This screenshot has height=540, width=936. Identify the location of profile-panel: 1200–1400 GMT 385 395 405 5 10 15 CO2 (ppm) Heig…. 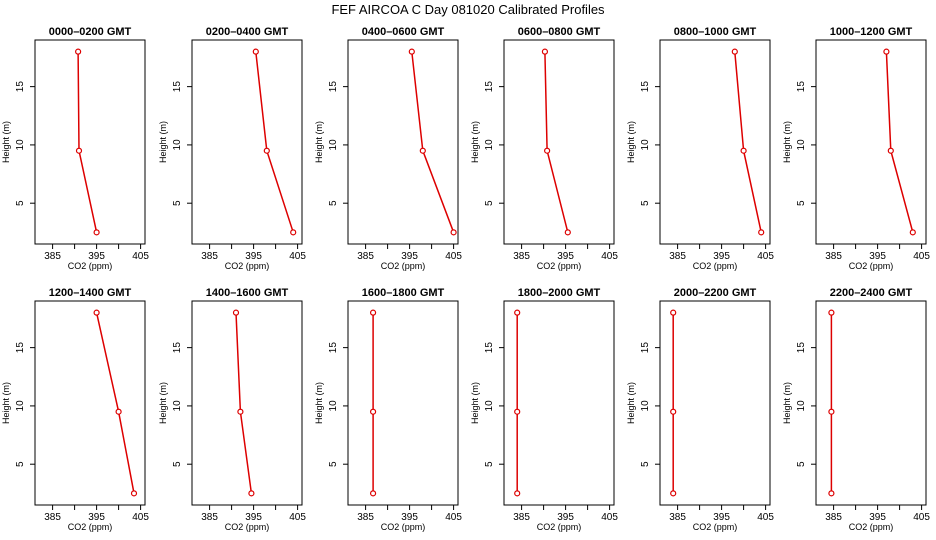
(75, 409).